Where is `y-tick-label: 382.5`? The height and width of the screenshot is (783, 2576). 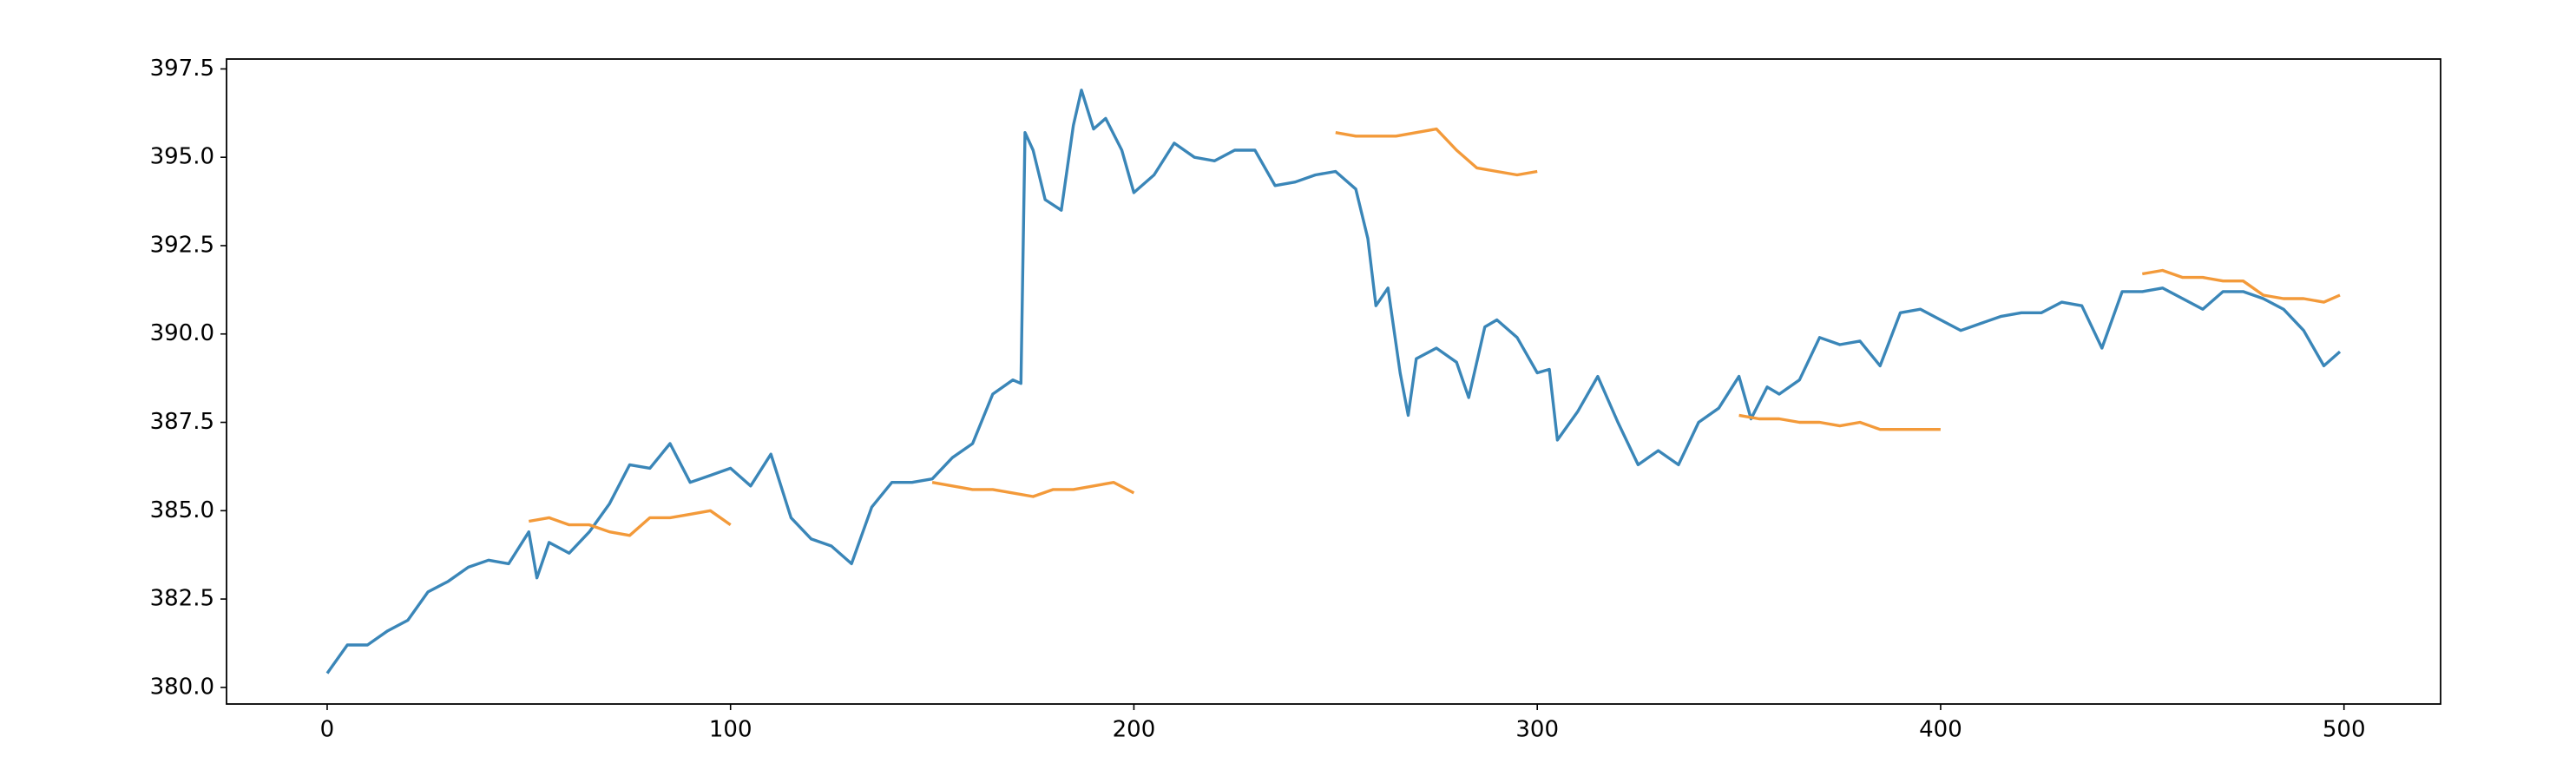 y-tick-label: 382.5 is located at coordinates (182, 599).